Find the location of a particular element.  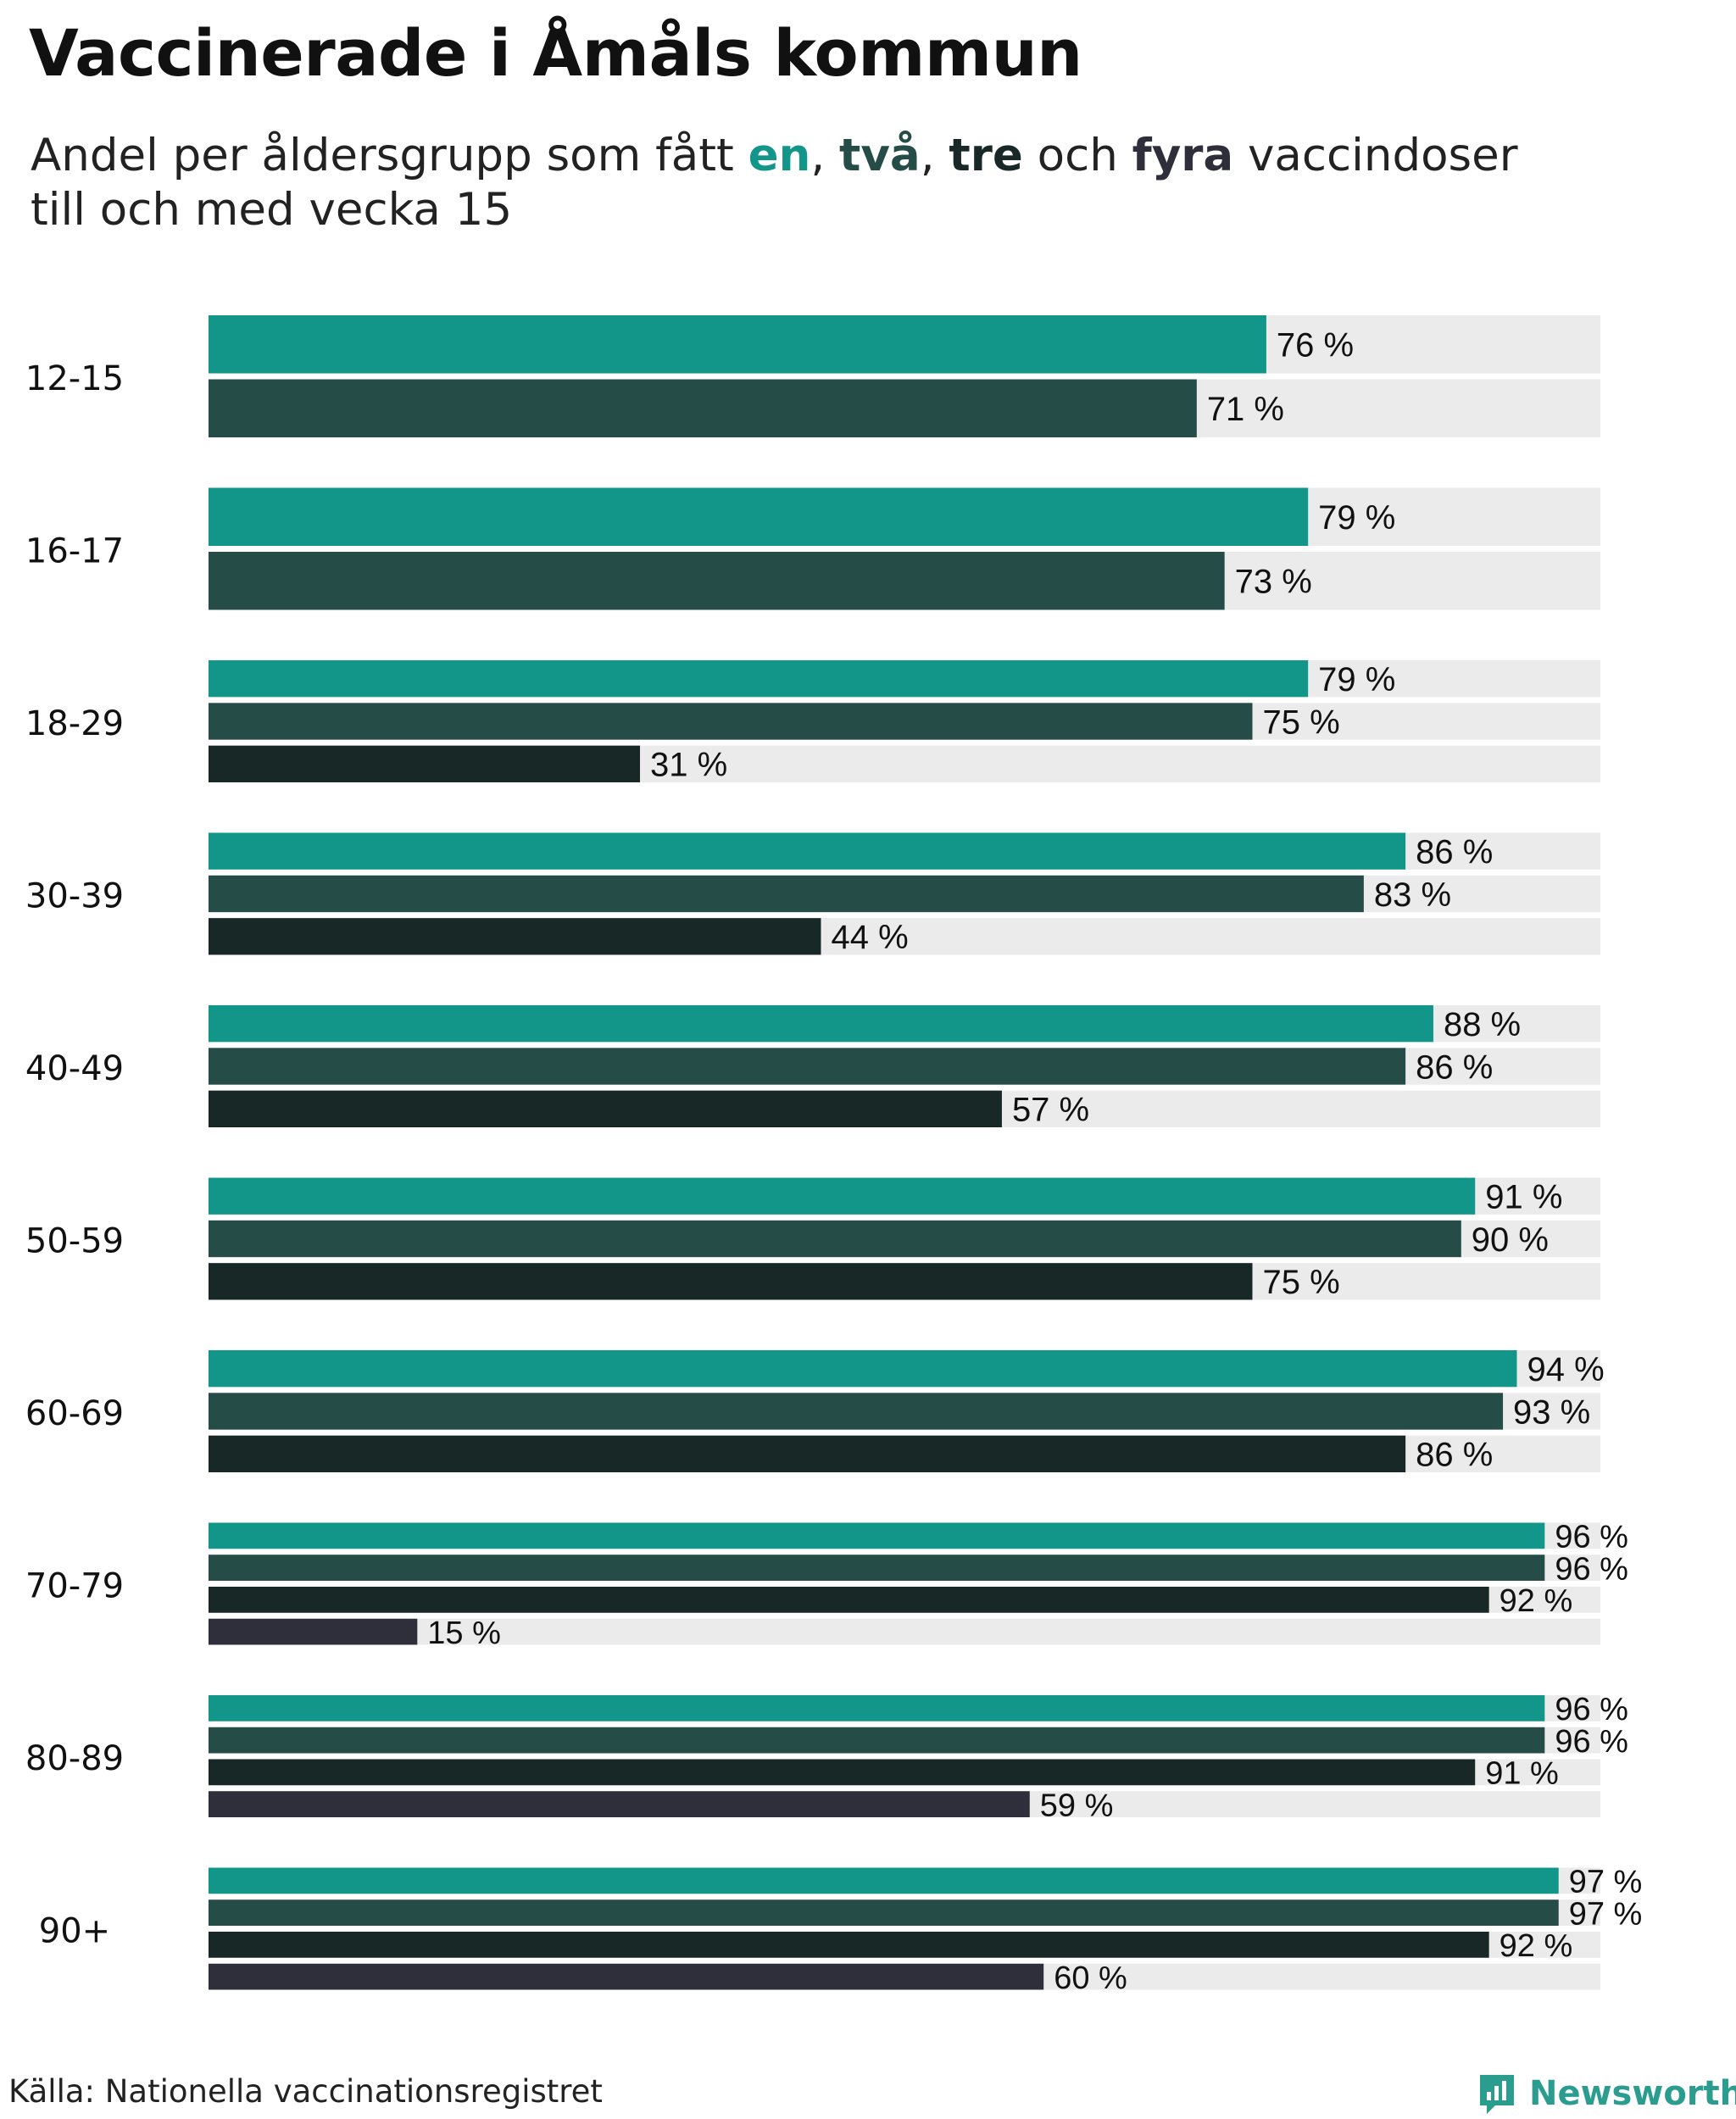

bar-group: 40-49 88 % 86 % 57 % is located at coordinates (812, 1067).